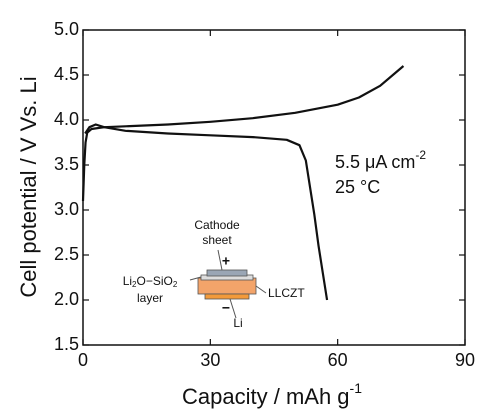 Image resolution: width=481 pixels, height=414 pixels. What do you see at coordinates (356, 388) in the screenshot?
I see `x-axis-label-sup: -1` at bounding box center [356, 388].